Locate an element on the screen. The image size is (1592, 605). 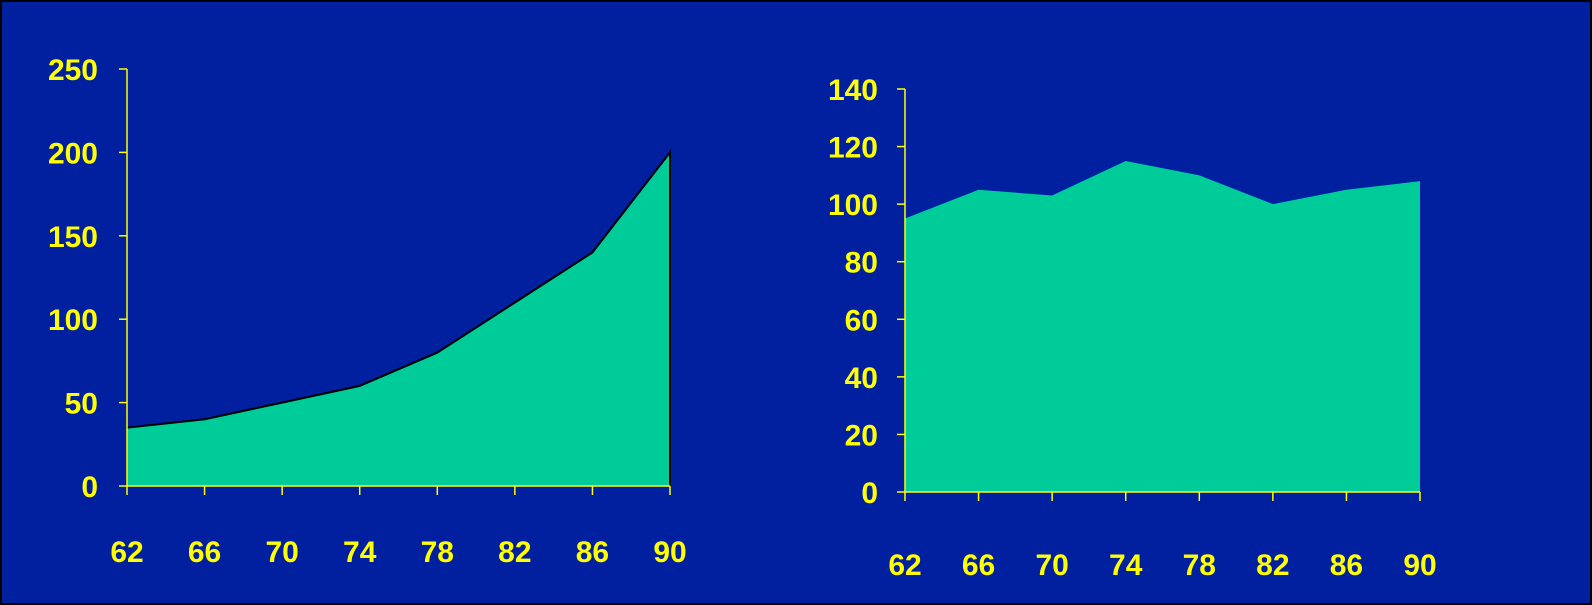
y-tick-label: 200 is located at coordinates (73, 153).